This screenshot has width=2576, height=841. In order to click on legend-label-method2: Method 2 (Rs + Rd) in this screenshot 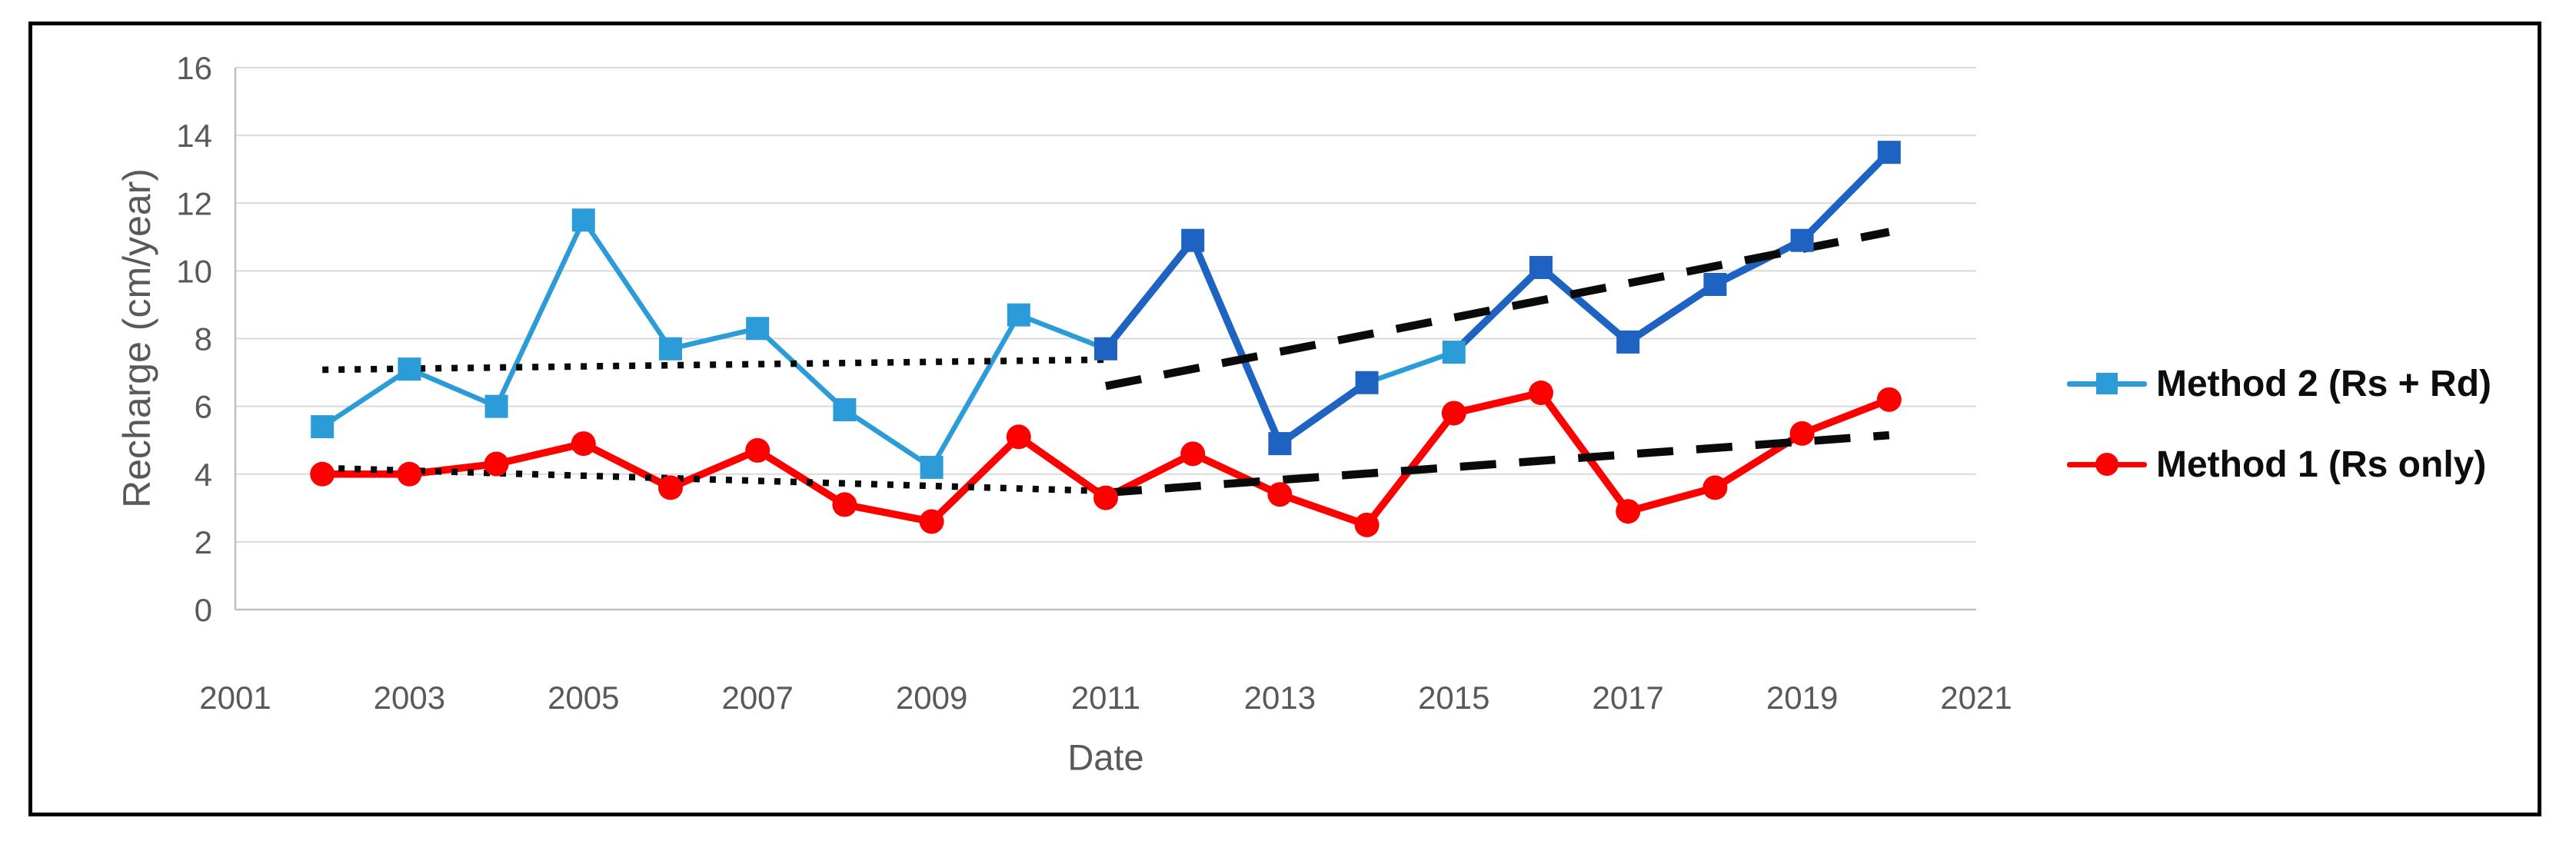, I will do `click(2324, 384)`.